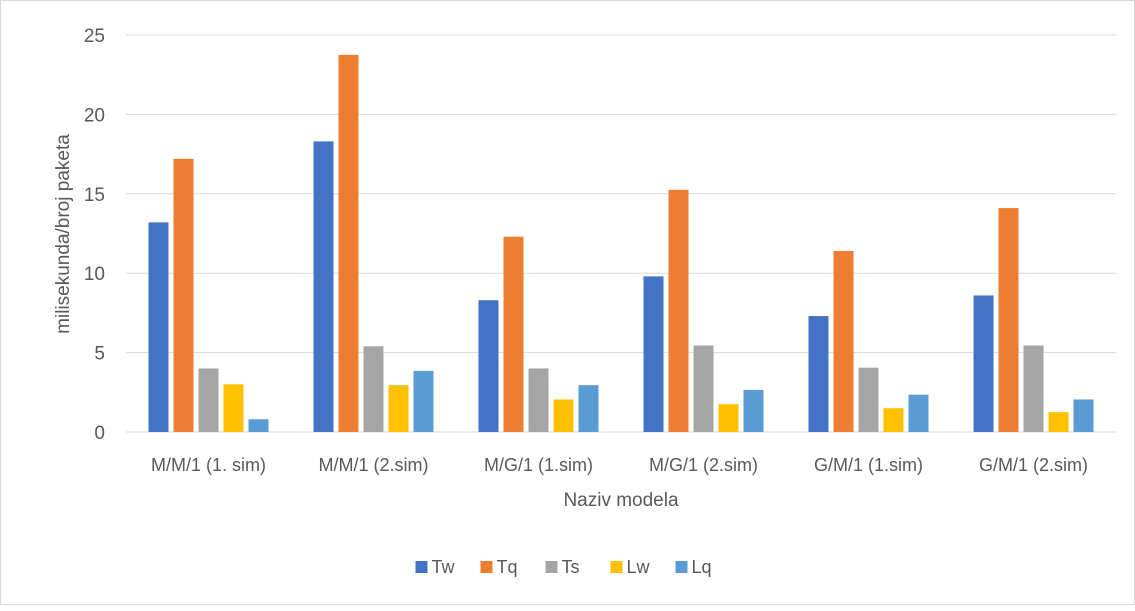  Describe the element at coordinates (621, 500) in the screenshot. I see `x-axis-label: Naziv modela` at that location.